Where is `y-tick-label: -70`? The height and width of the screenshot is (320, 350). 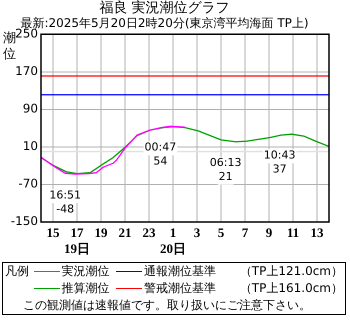
y-tick-label: -70 is located at coordinates (28, 183).